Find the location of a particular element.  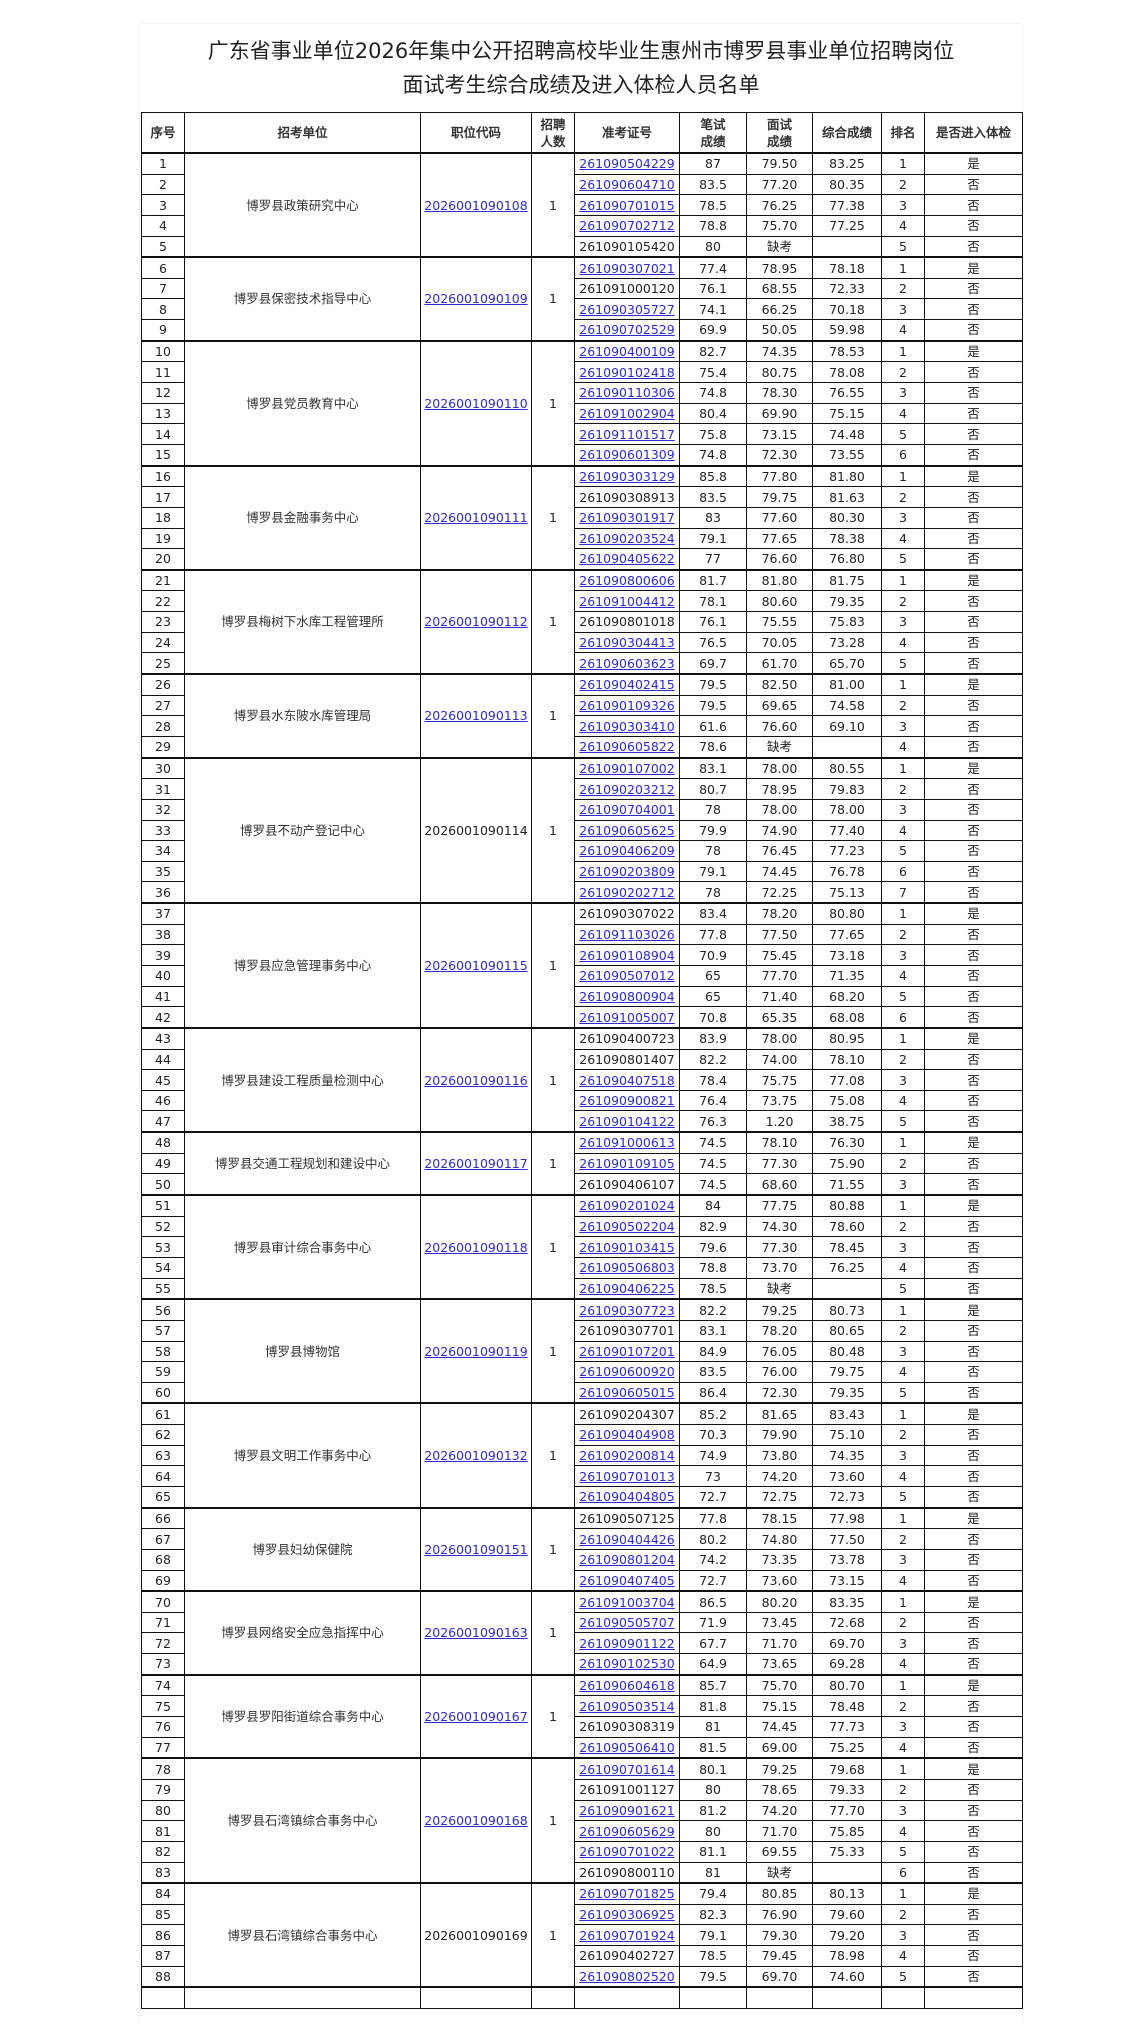

exam-id-cell: 261090406209 is located at coordinates (627, 851).